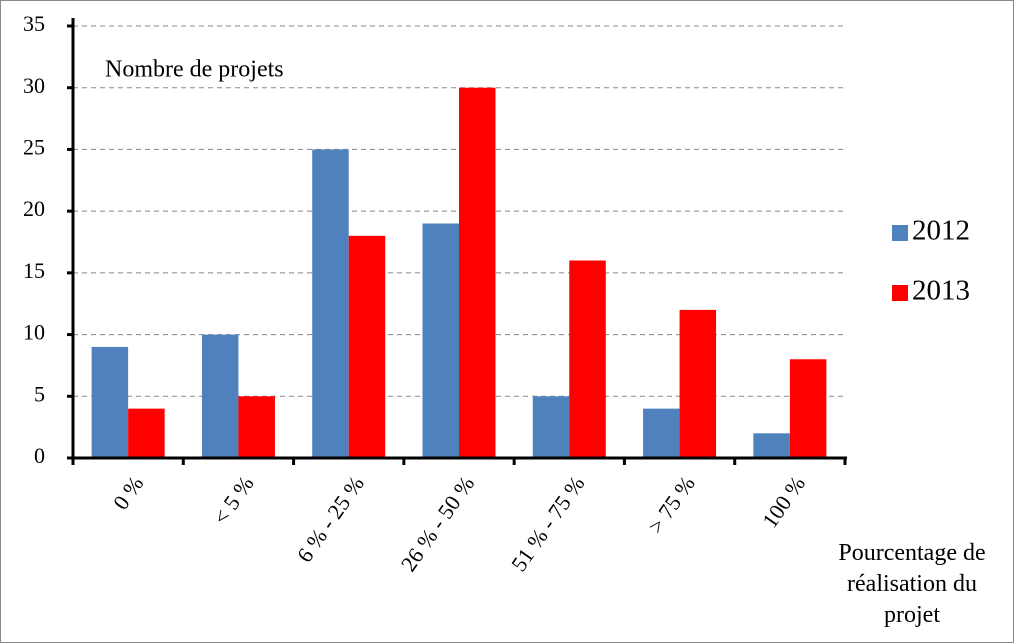  Describe the element at coordinates (34, 332) in the screenshot. I see `y-tick-label: 10` at that location.